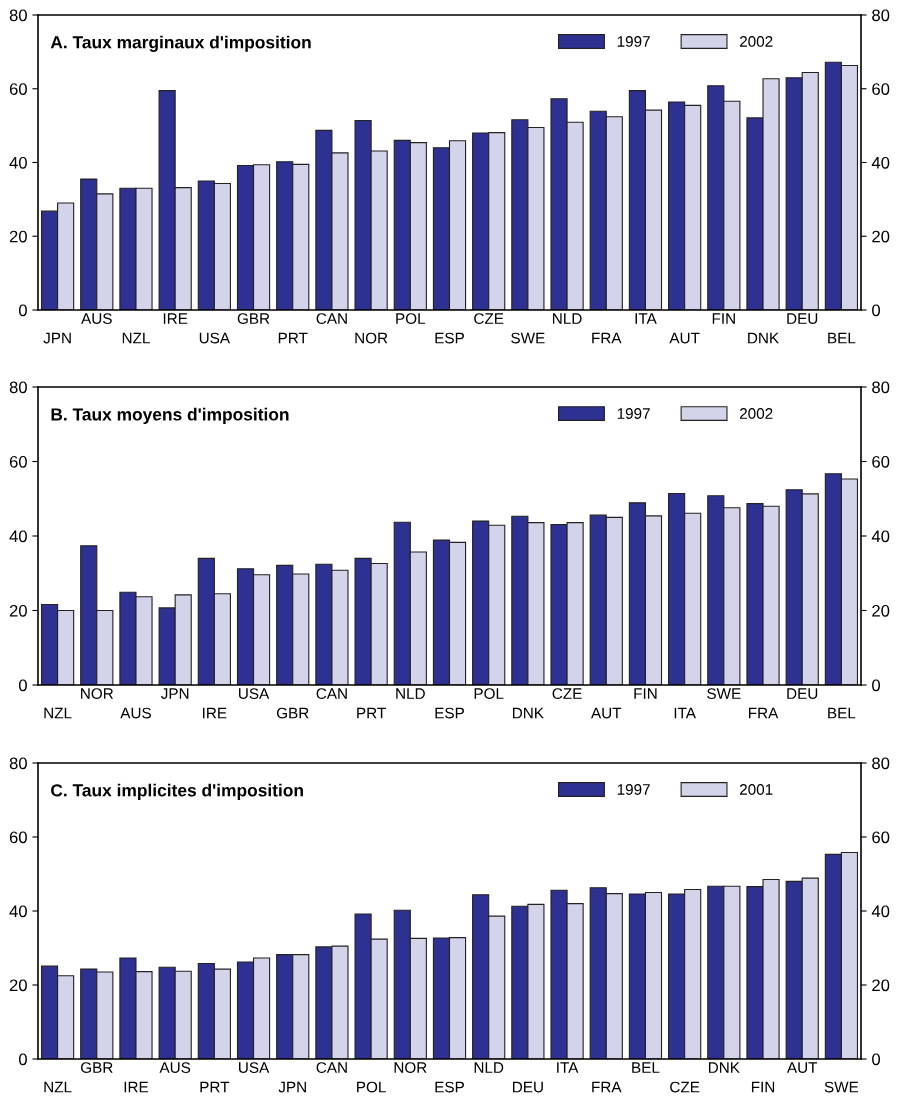 The image size is (899, 1098). What do you see at coordinates (177, 791) in the screenshot?
I see `text: C. Taux implicites d'imposition` at bounding box center [177, 791].